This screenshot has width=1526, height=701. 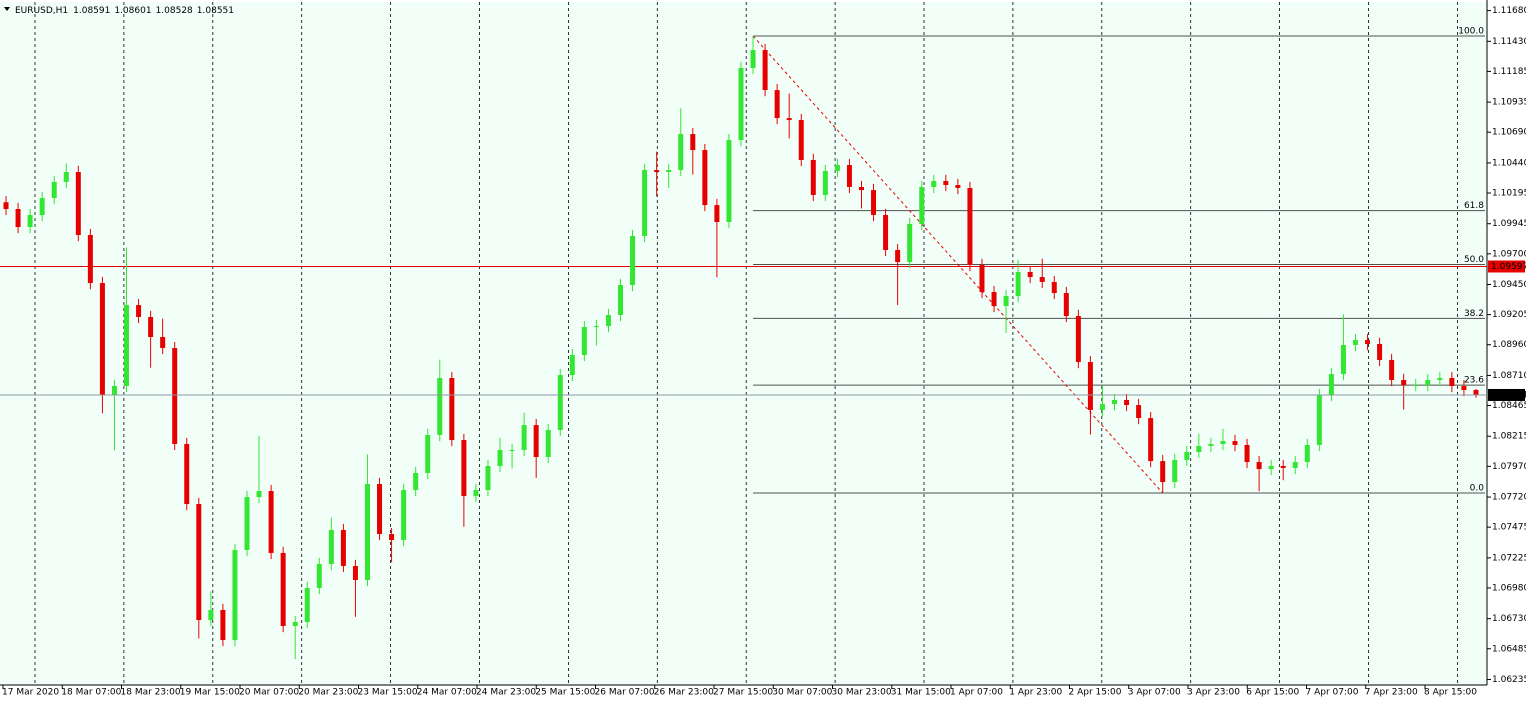 What do you see at coordinates (802, 693) in the screenshot?
I see `x-tick-label: 30 Mar 07:00` at bounding box center [802, 693].